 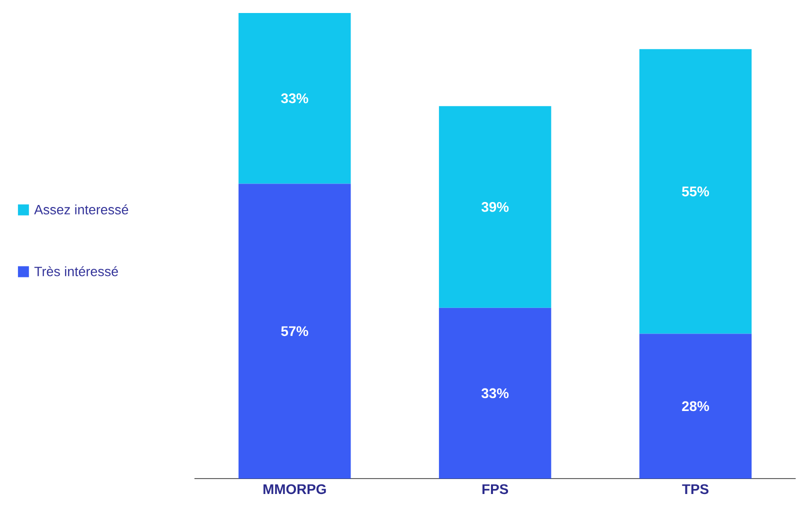 What do you see at coordinates (76, 271) in the screenshot?
I see `legend-label: Très intéressé` at bounding box center [76, 271].